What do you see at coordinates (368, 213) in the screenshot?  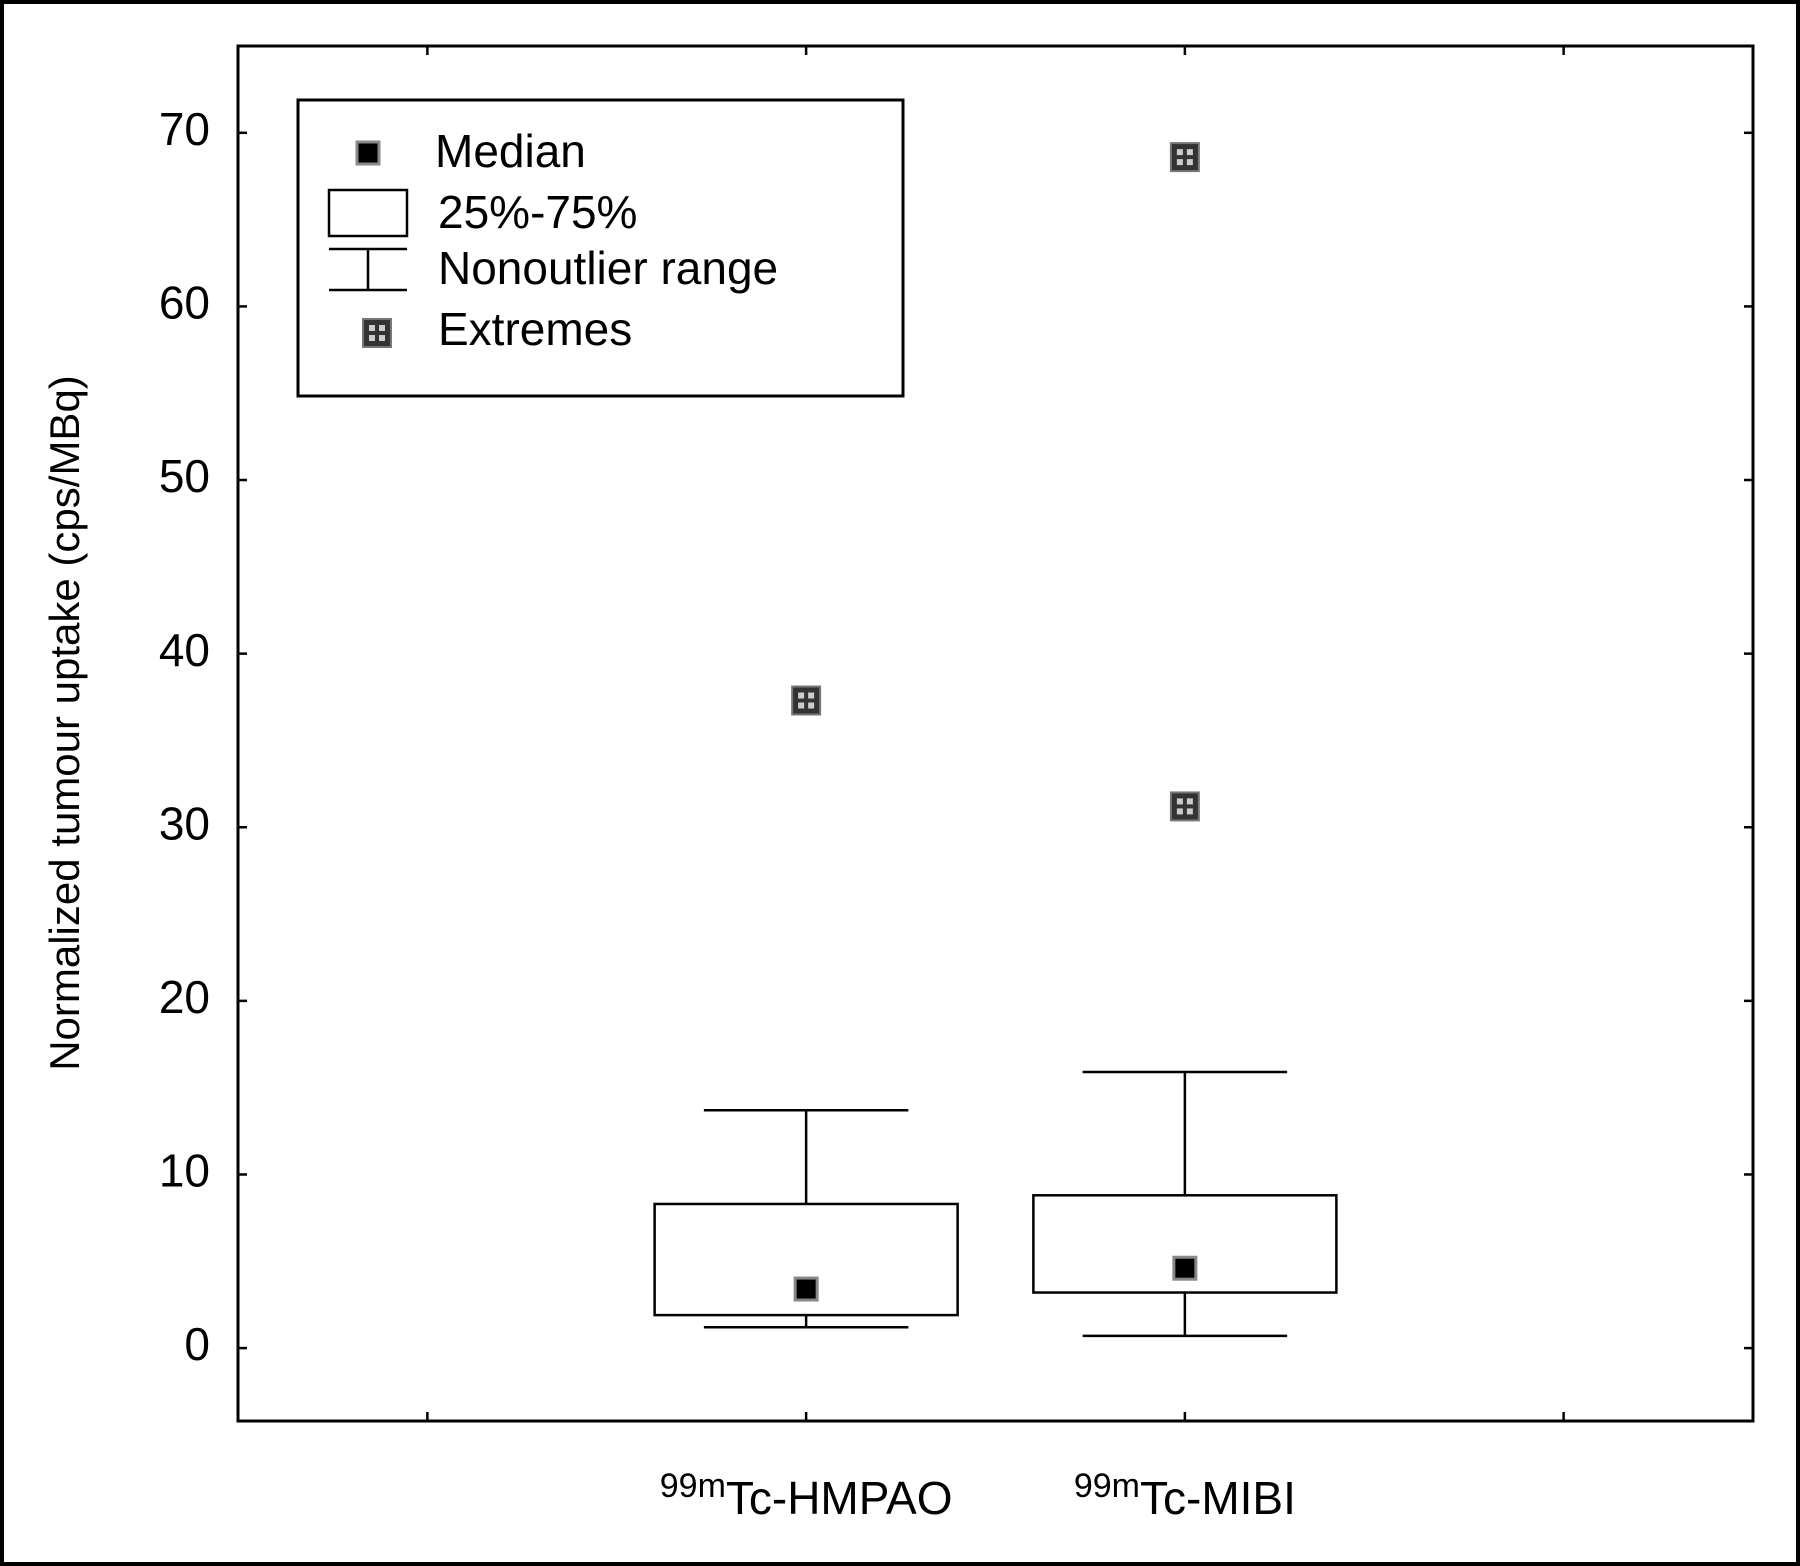 I see `legend-box-icon` at bounding box center [368, 213].